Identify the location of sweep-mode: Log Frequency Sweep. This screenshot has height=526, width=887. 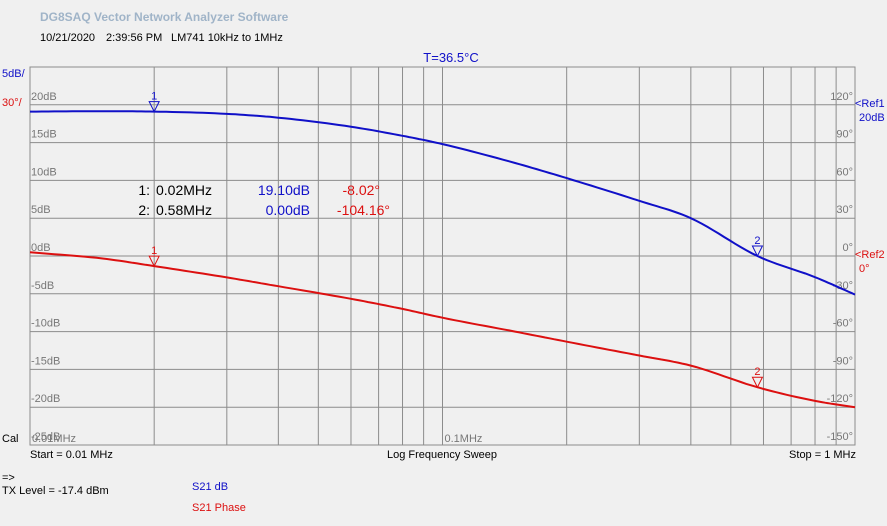
(442, 455).